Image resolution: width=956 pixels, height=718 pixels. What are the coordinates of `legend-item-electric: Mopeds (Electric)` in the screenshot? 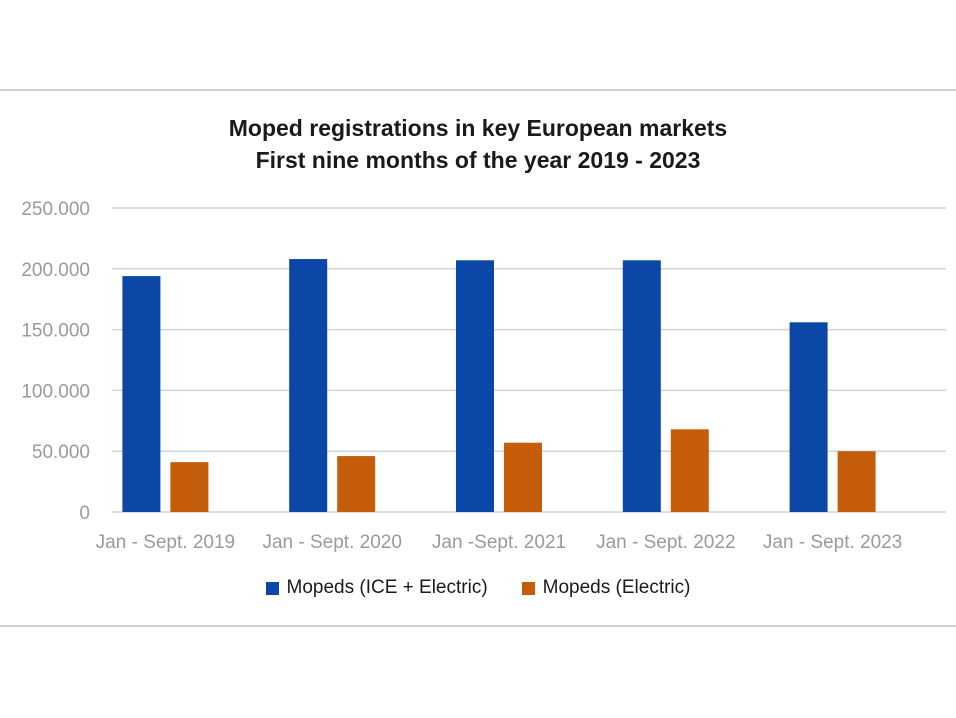 It's located at (606, 588).